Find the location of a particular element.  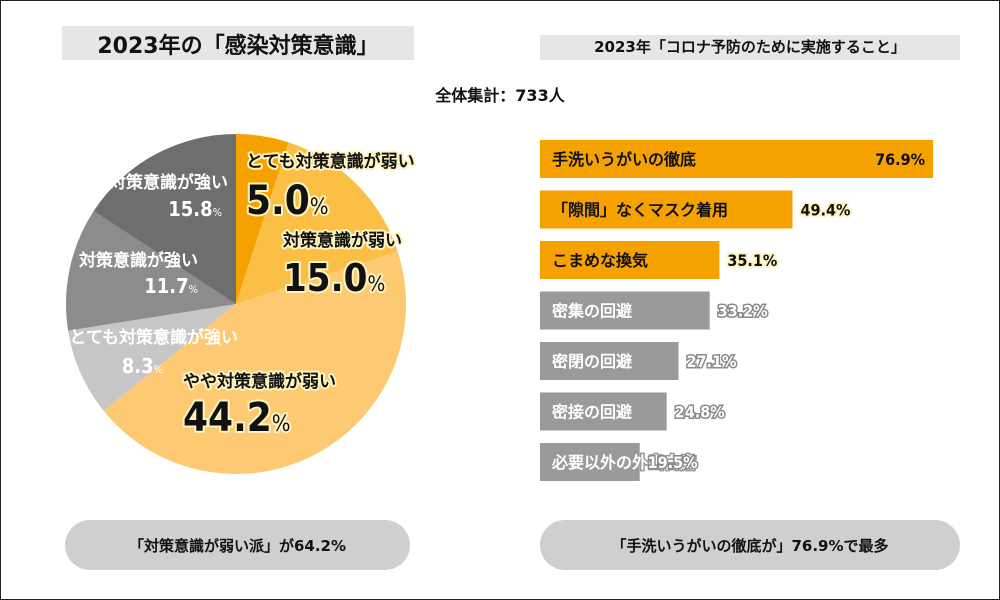

bar-category-label: こまめな換気 is located at coordinates (600, 260).